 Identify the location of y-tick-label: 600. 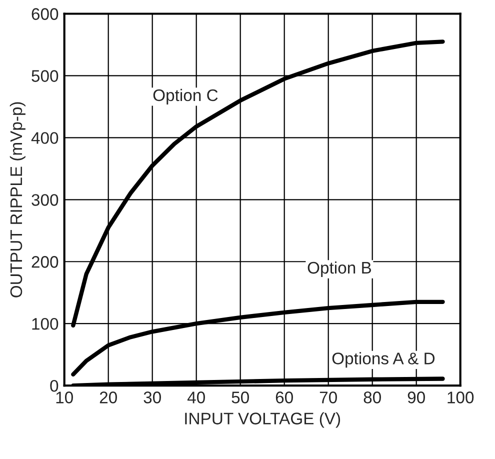
(45, 14).